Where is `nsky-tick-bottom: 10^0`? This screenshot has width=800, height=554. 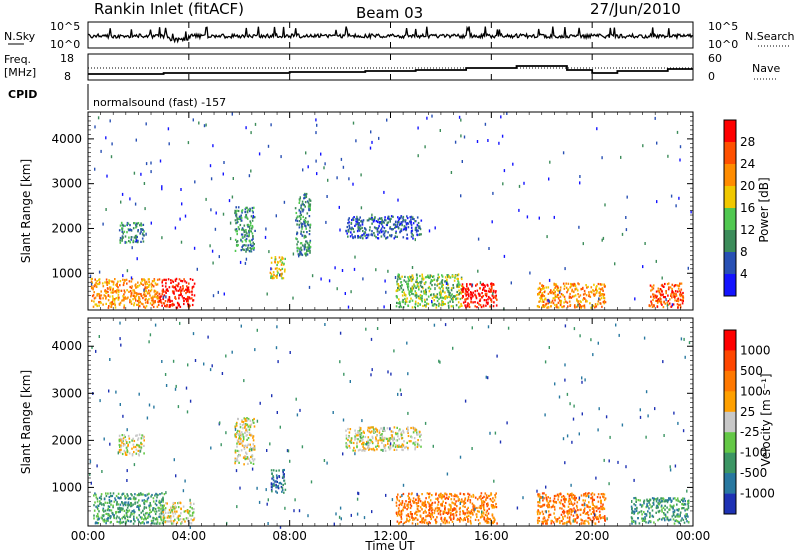 nsky-tick-bottom: 10^0 is located at coordinates (65, 44).